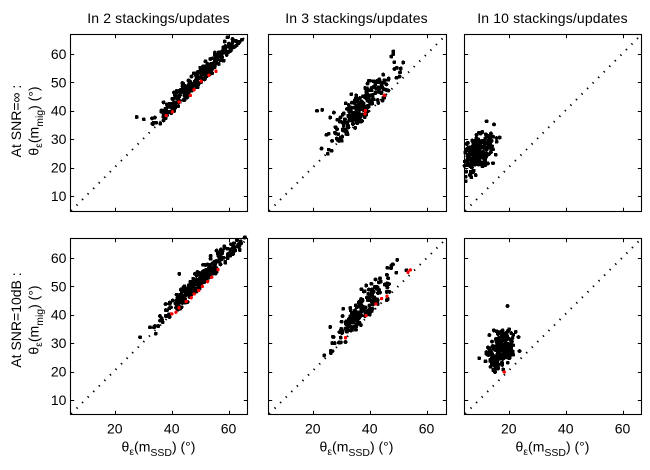  Describe the element at coordinates (158, 18) in the screenshot. I see `svg-text: In 2 stackings/updates` at that location.